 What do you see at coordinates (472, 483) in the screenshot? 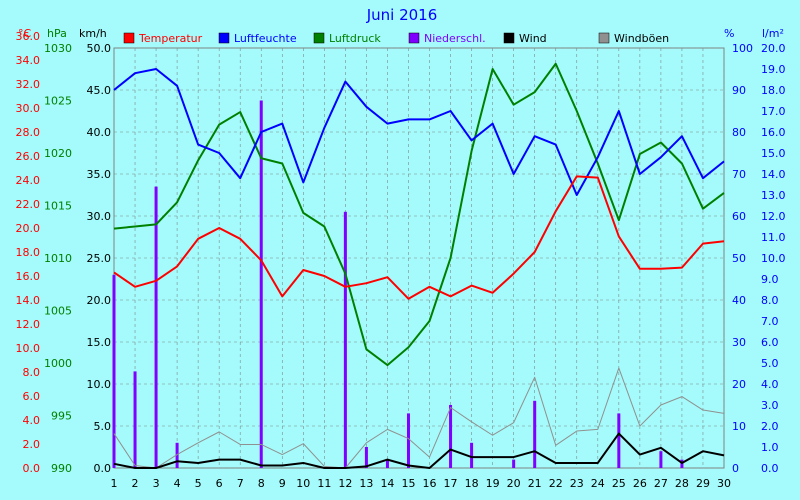
I see `x-tick-label: 18` at bounding box center [472, 483].